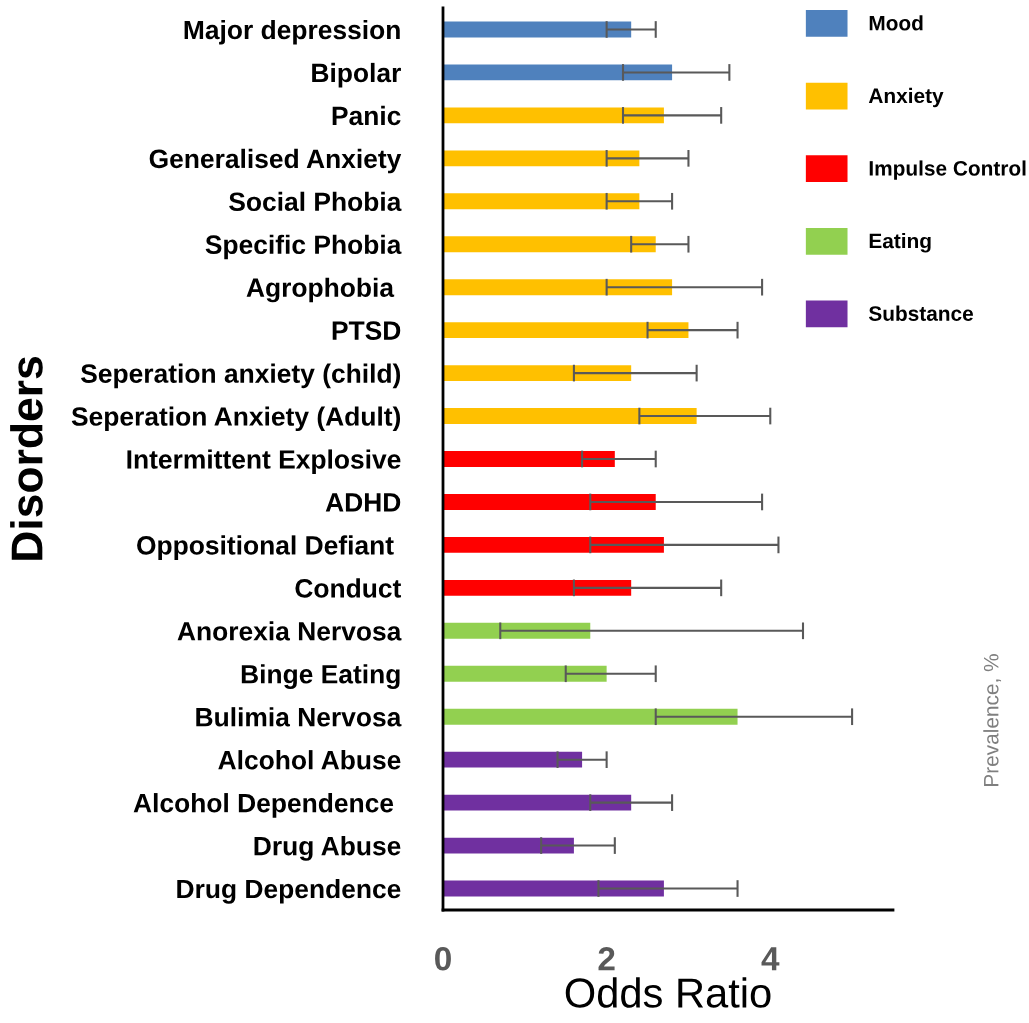 This screenshot has width=1029, height=1023. What do you see at coordinates (906, 97) in the screenshot?
I see `legend-label: Anxiety` at bounding box center [906, 97].